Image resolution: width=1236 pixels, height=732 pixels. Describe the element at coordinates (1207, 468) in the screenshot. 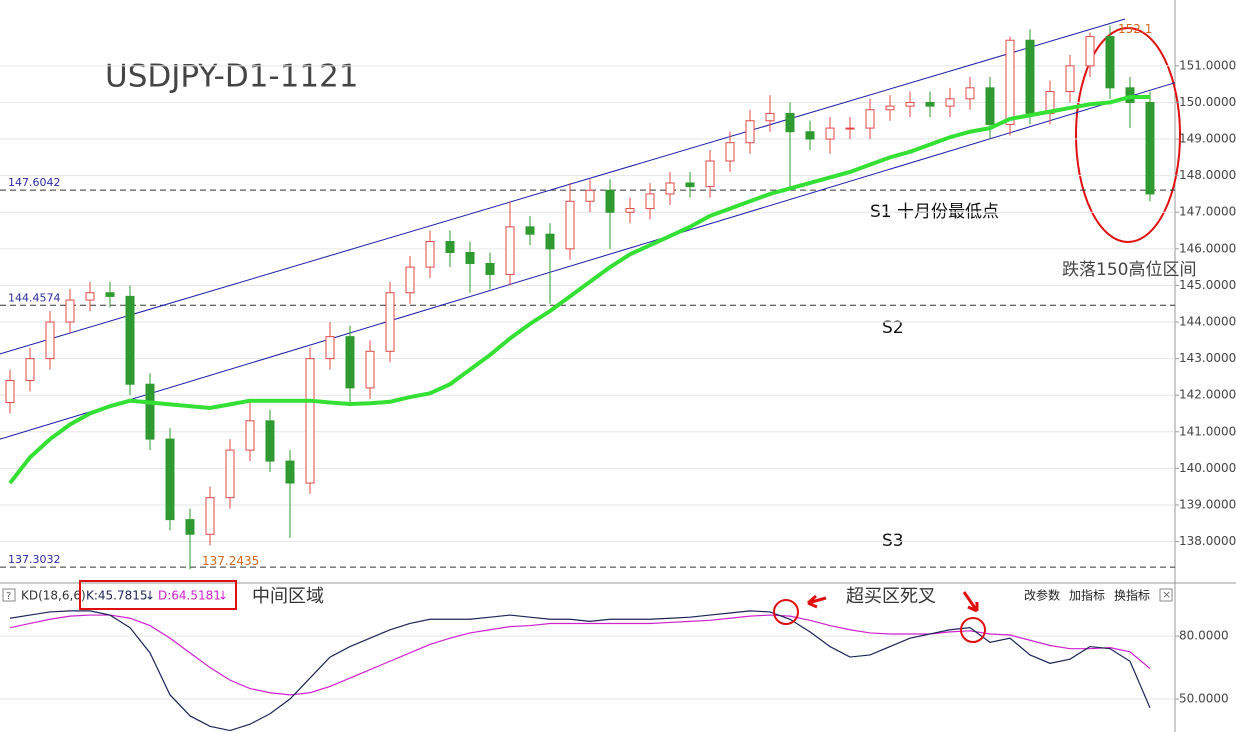

I see `y-tick-label: 140.0000` at that location.